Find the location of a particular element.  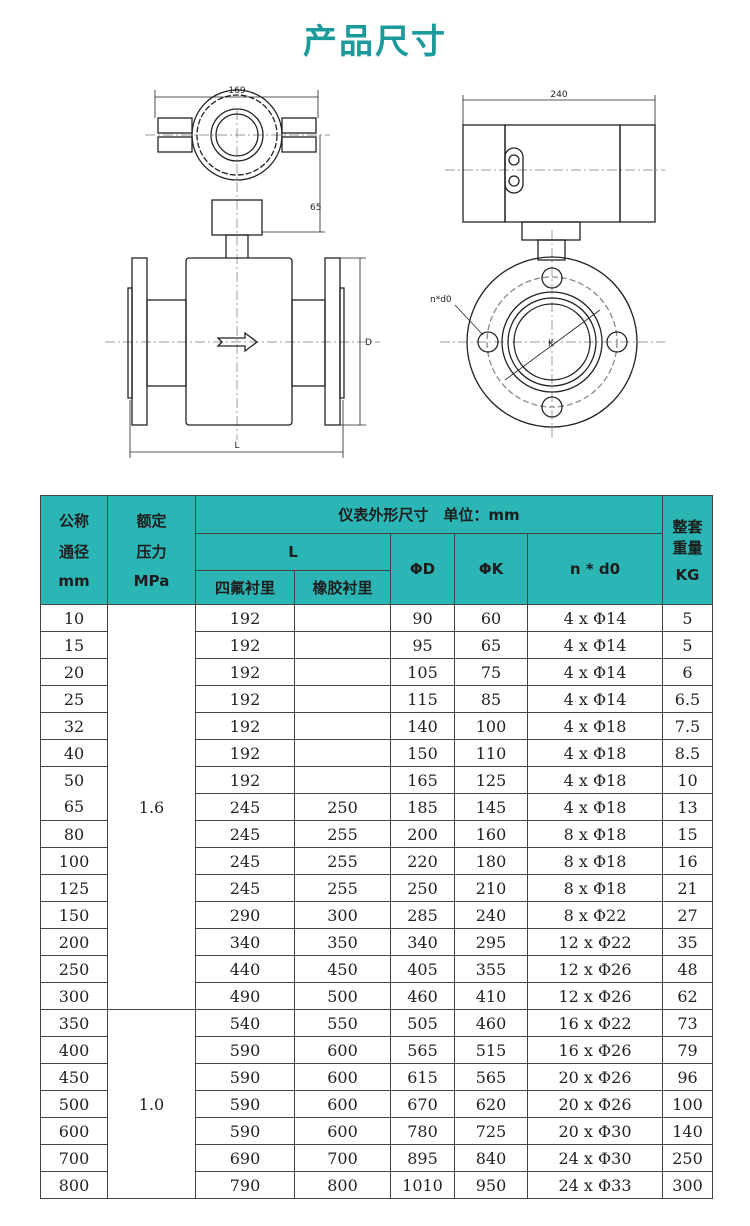

cell-k: 355 is located at coordinates (491, 969).